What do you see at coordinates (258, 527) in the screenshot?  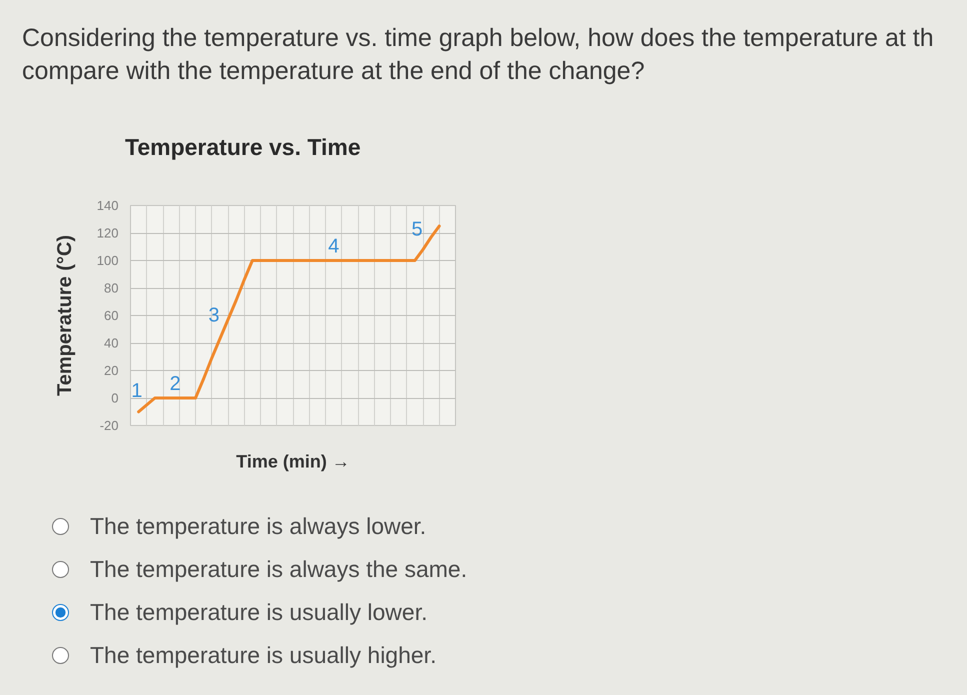 I see `text: The temperature is always lower.` at bounding box center [258, 527].